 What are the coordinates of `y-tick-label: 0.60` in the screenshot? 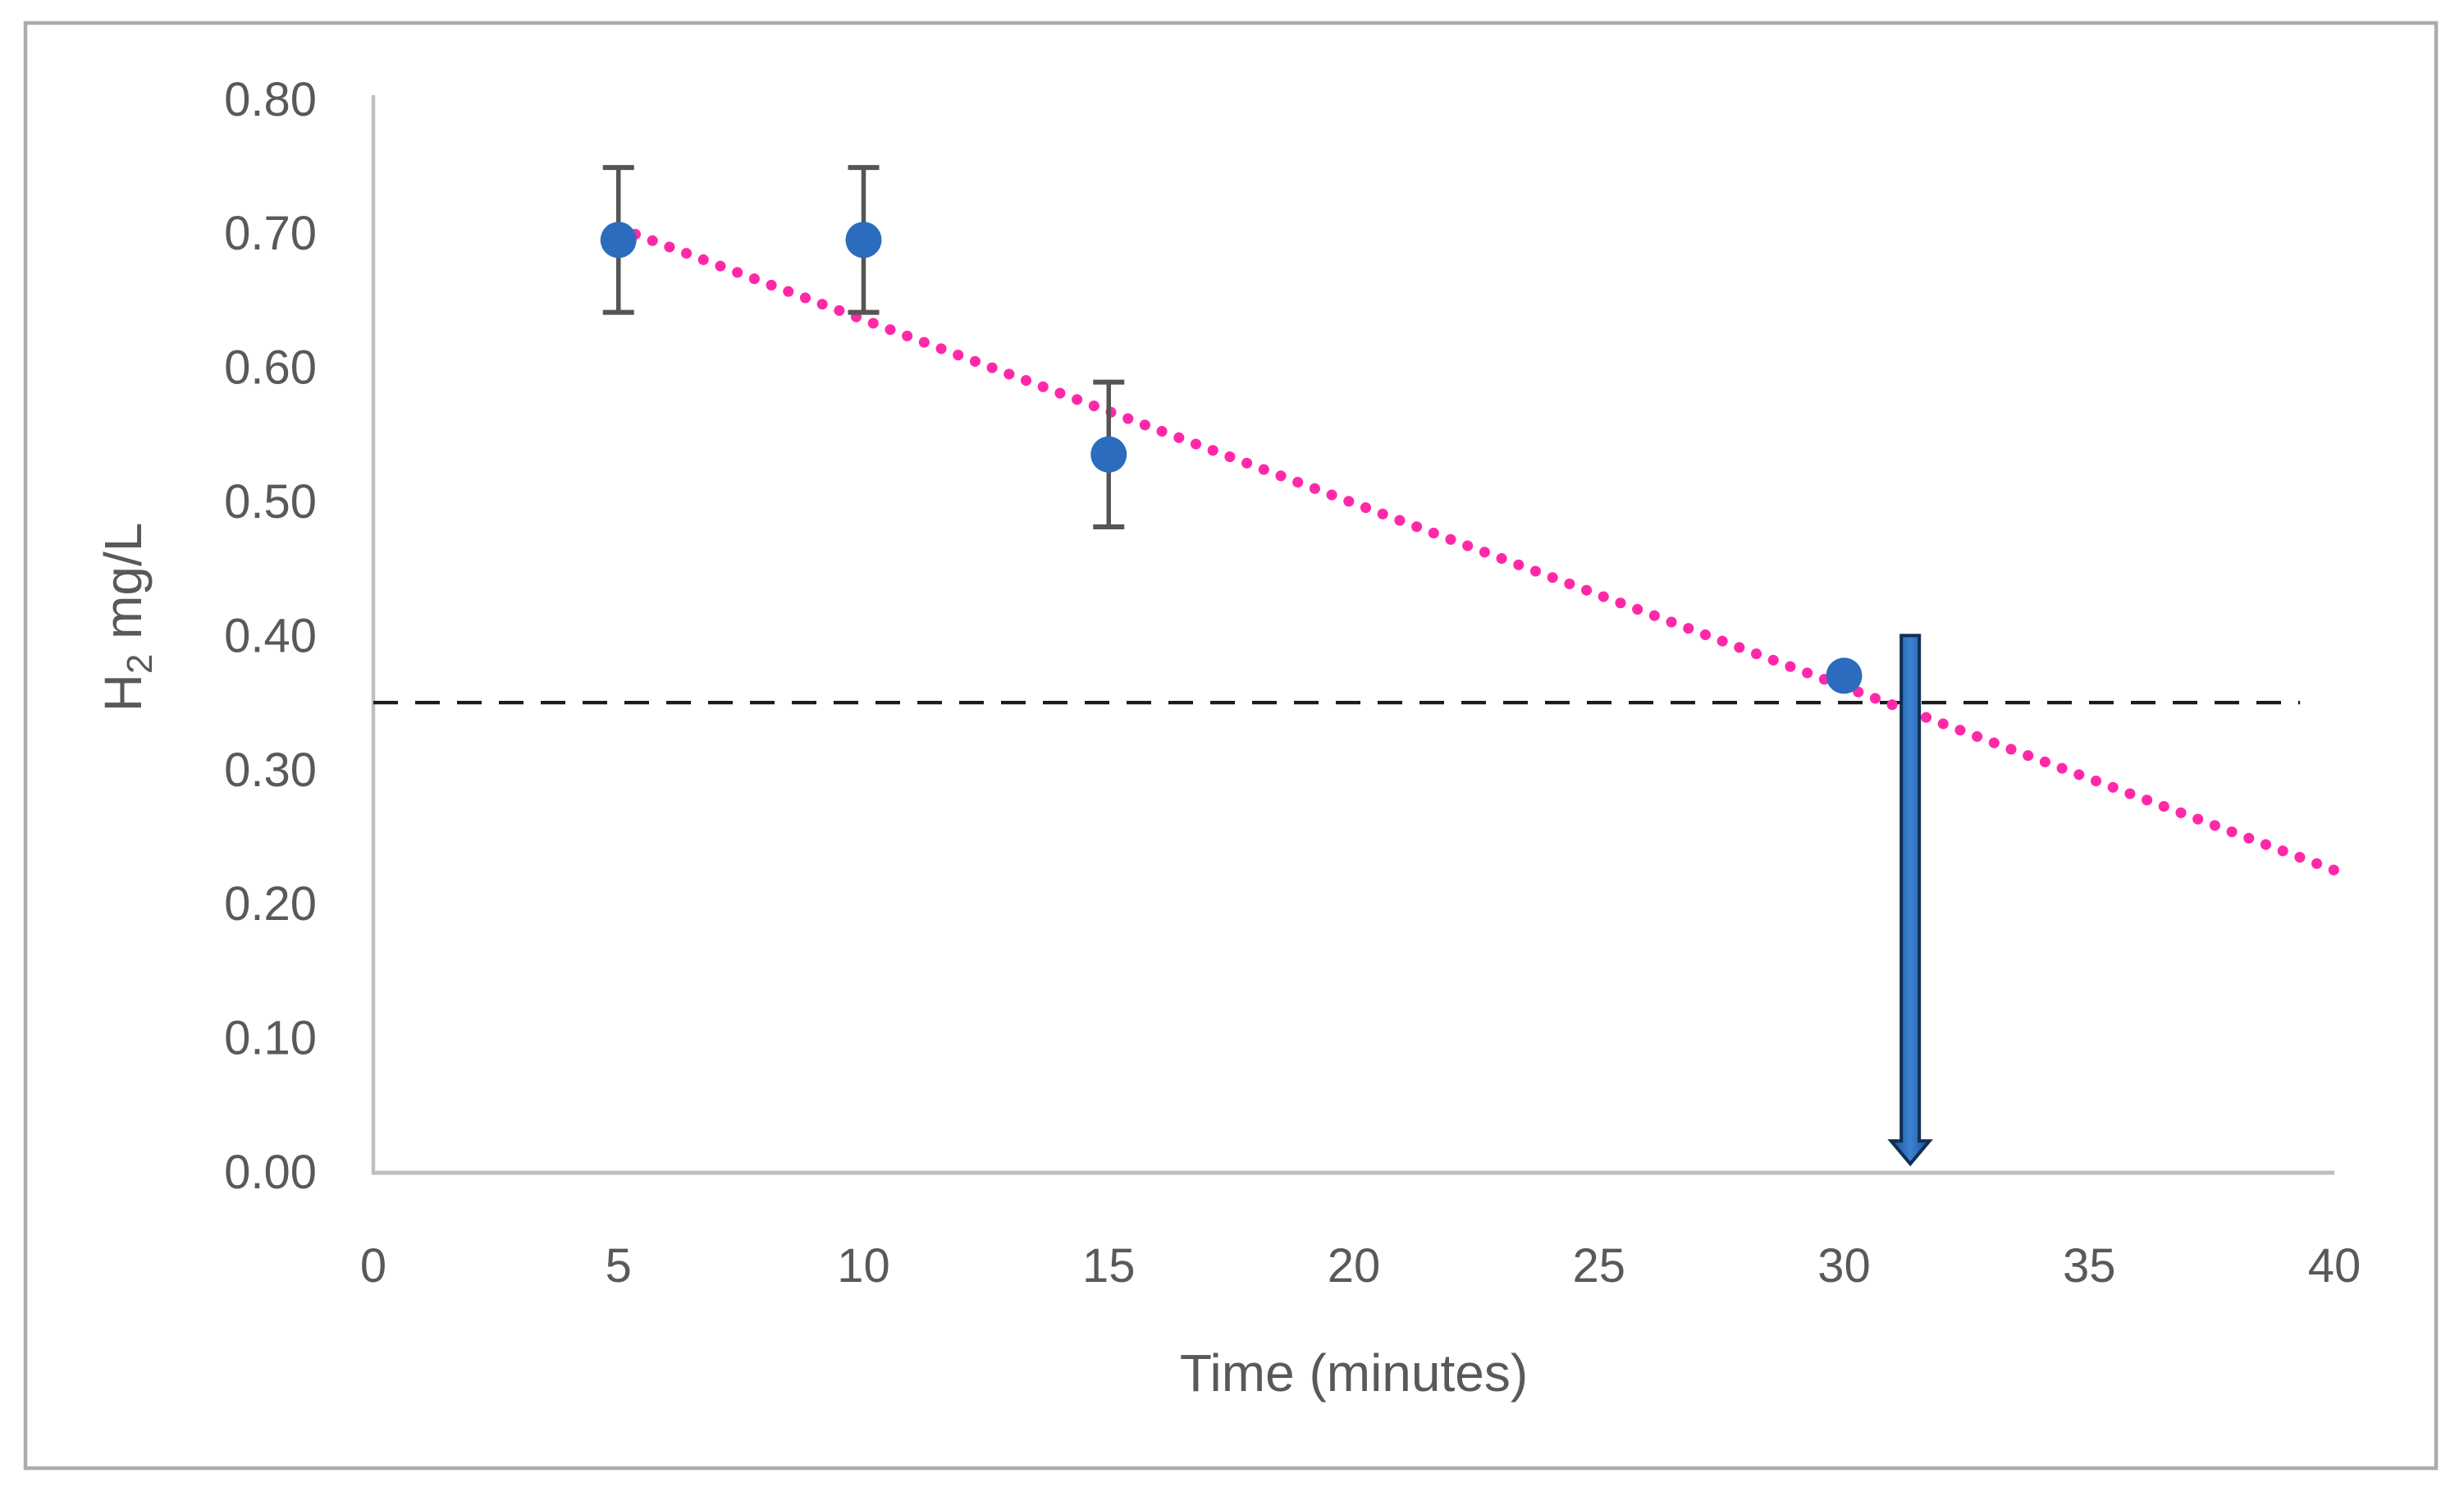 It's located at (270, 368).